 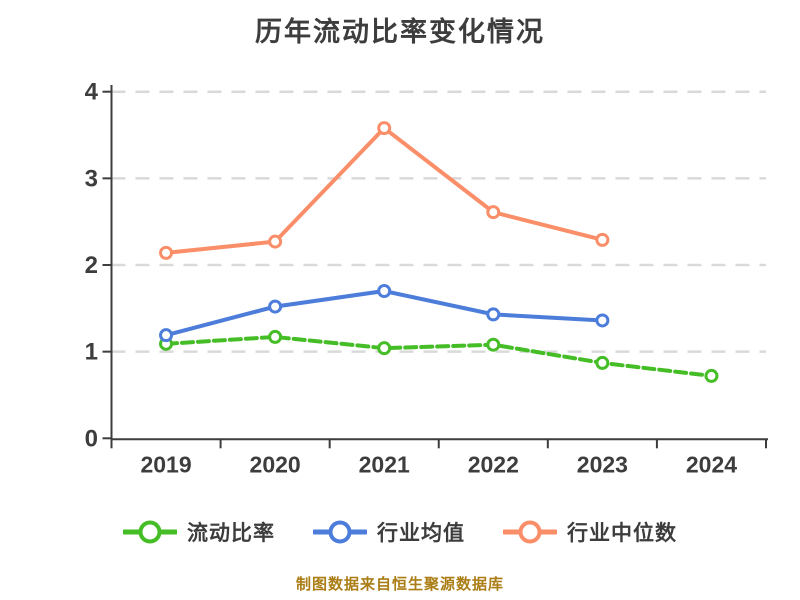 What do you see at coordinates (493, 464) in the screenshot?
I see `x-tick-label: 2022` at bounding box center [493, 464].